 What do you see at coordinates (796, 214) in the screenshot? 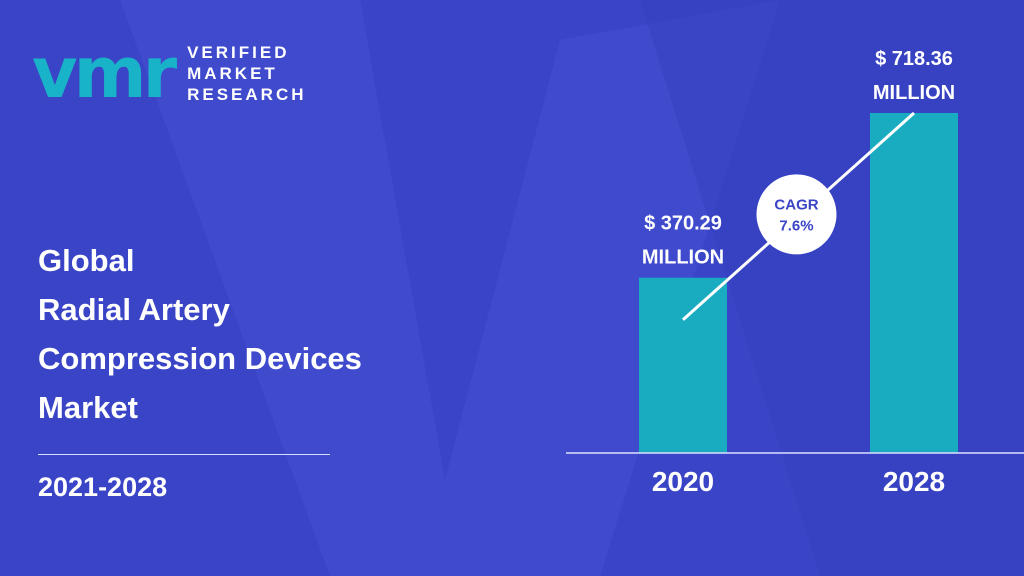
I see `cagr-badge` at bounding box center [796, 214].